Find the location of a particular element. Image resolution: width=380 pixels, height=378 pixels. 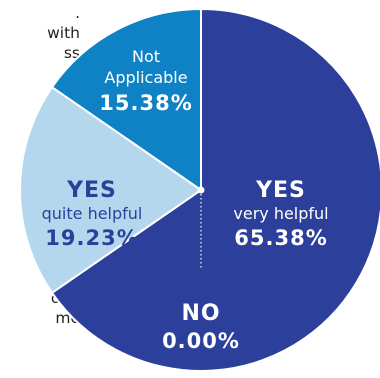

slice-label-sub: Not is located at coordinates (146, 56).